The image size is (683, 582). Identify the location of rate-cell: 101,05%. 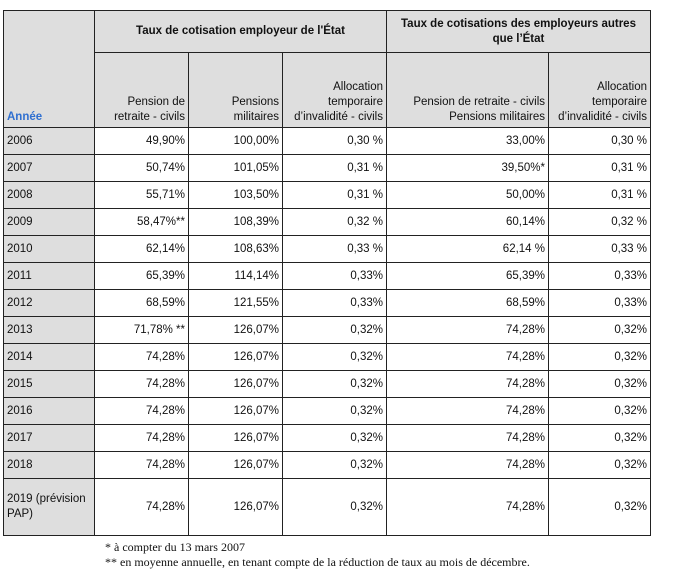
(235, 168).